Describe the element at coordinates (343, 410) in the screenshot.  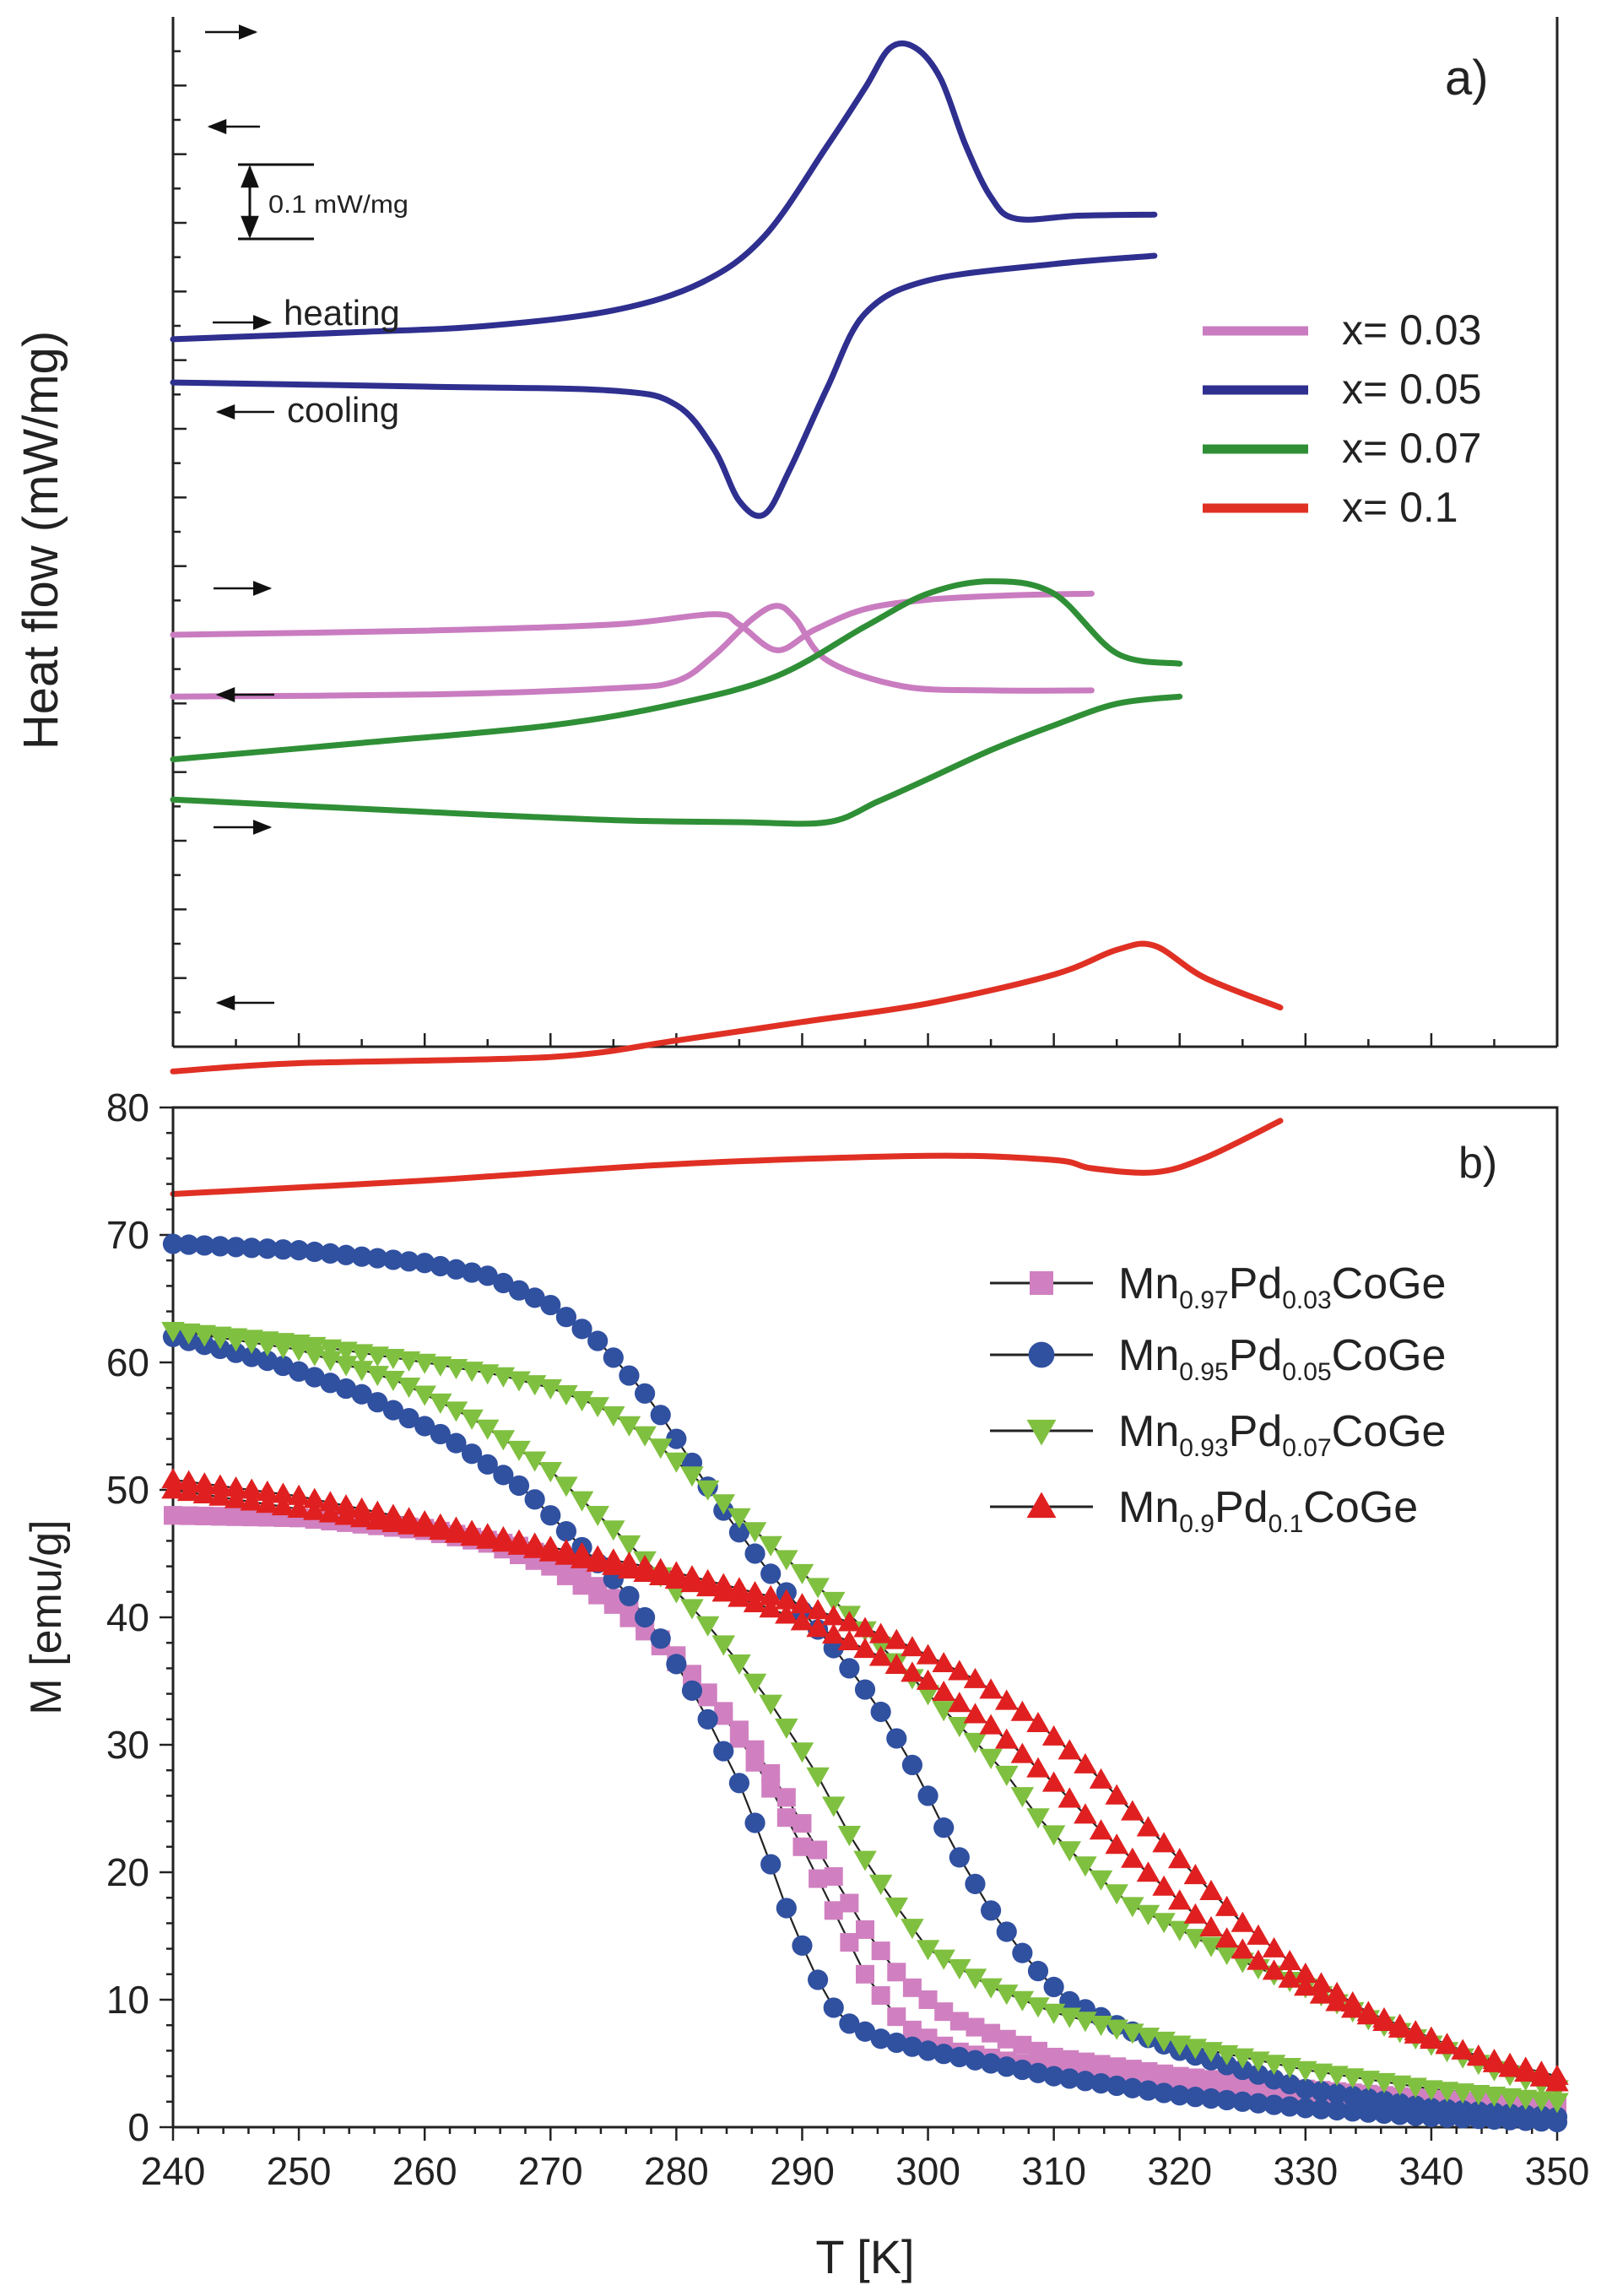
I see `cooling-label: cooling` at that location.